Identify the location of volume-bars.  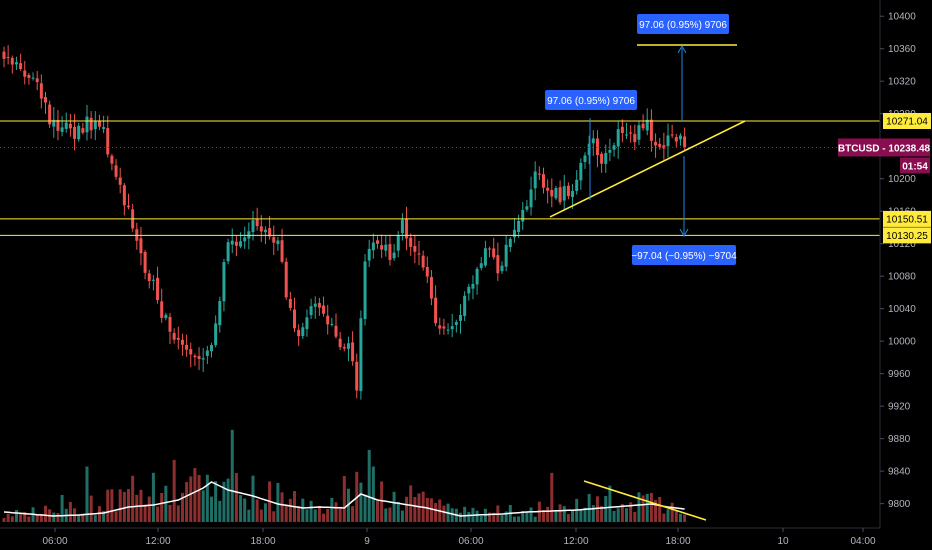
(344, 475).